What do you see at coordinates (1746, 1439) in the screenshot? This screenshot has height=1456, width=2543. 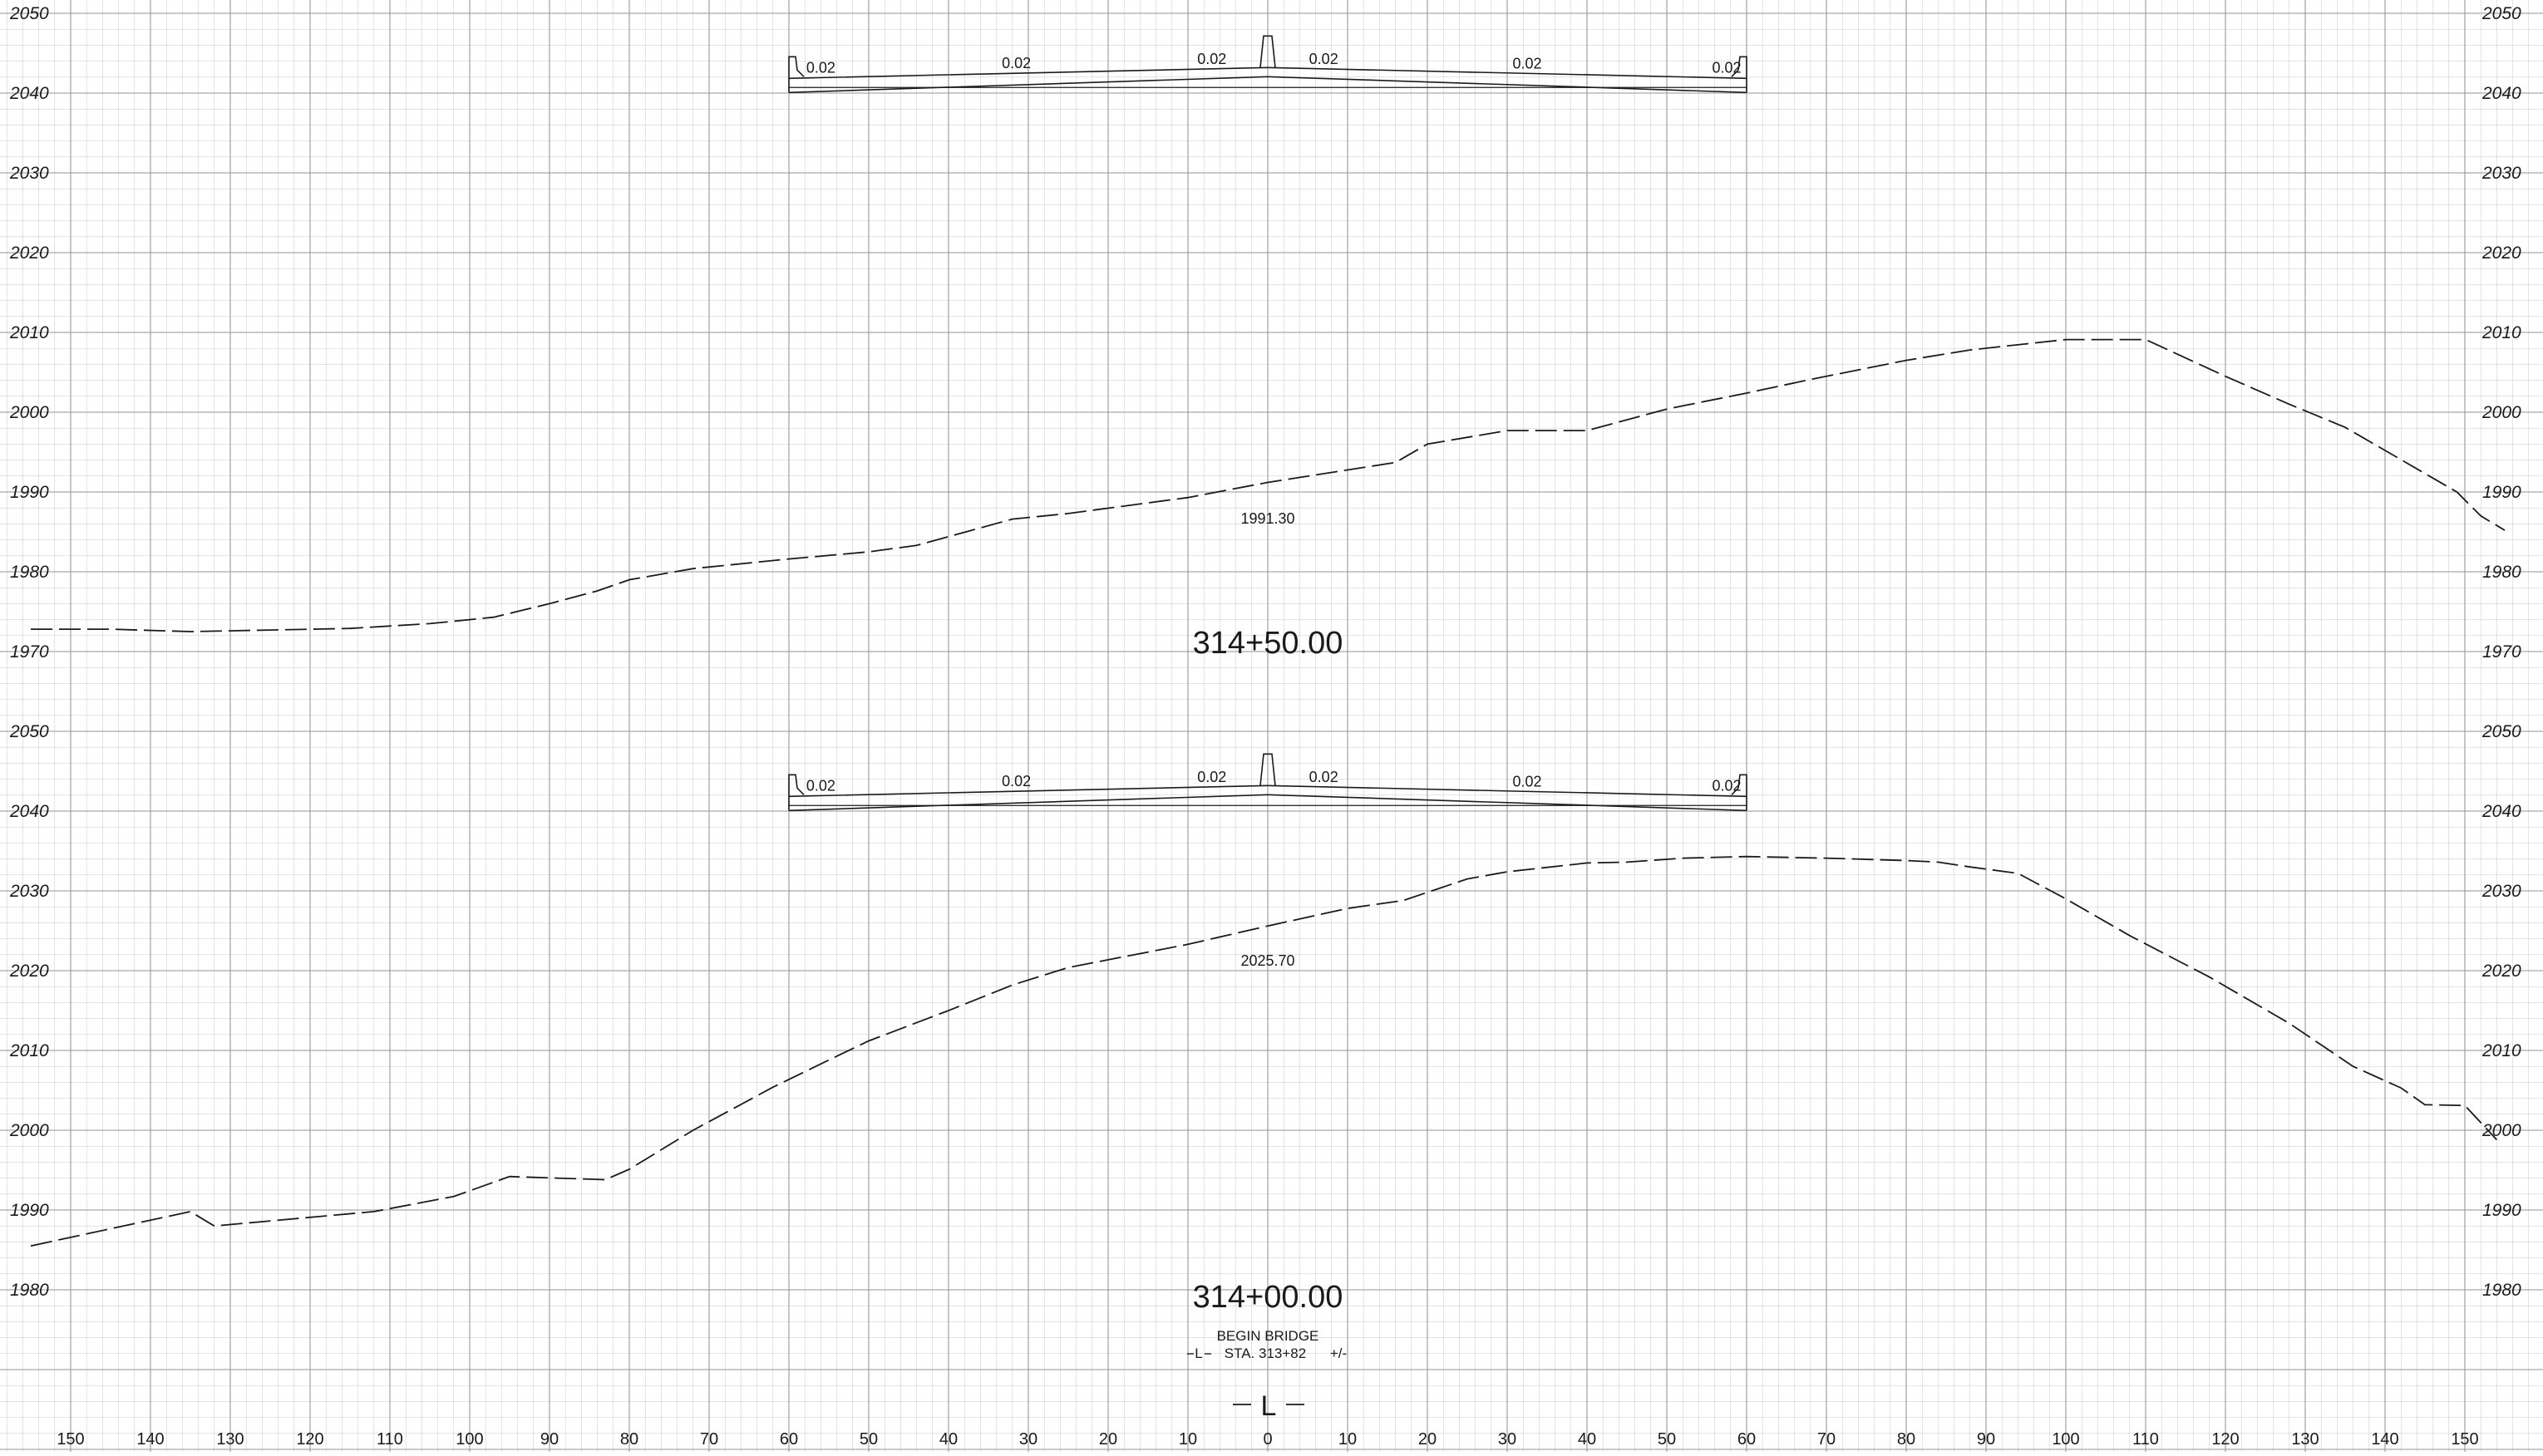 I see `offset-label: 60` at bounding box center [1746, 1439].